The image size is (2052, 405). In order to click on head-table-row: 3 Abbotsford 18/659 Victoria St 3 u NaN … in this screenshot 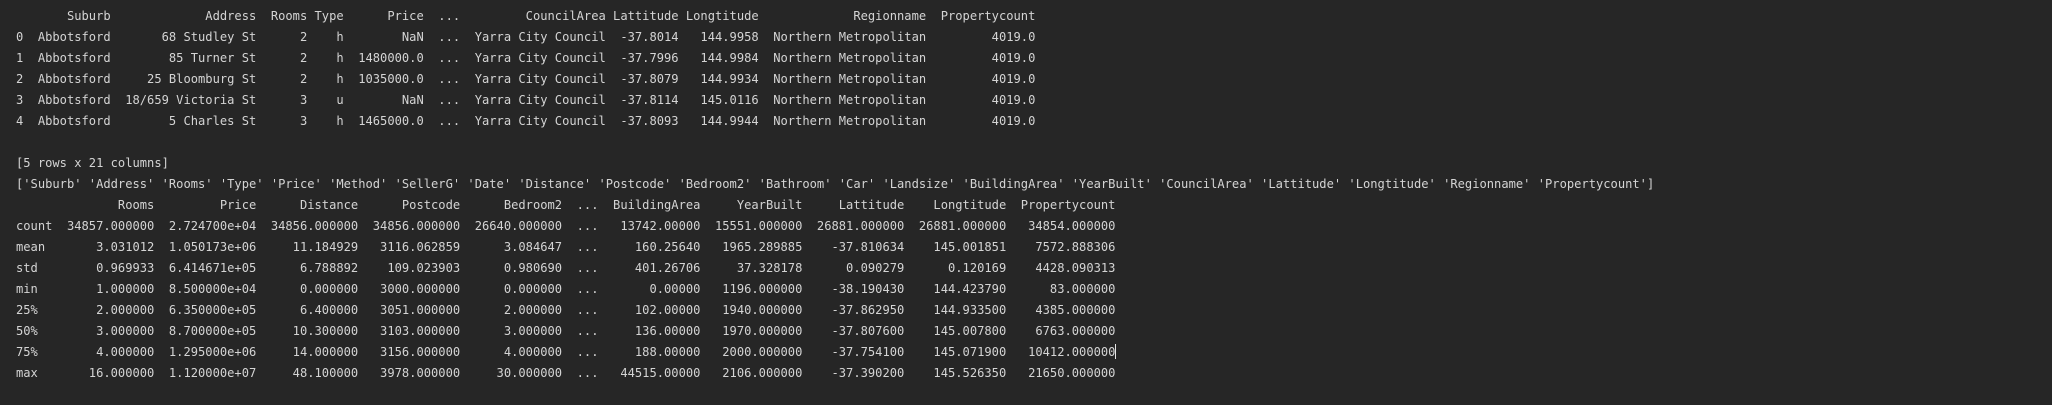, I will do `click(526, 100)`.